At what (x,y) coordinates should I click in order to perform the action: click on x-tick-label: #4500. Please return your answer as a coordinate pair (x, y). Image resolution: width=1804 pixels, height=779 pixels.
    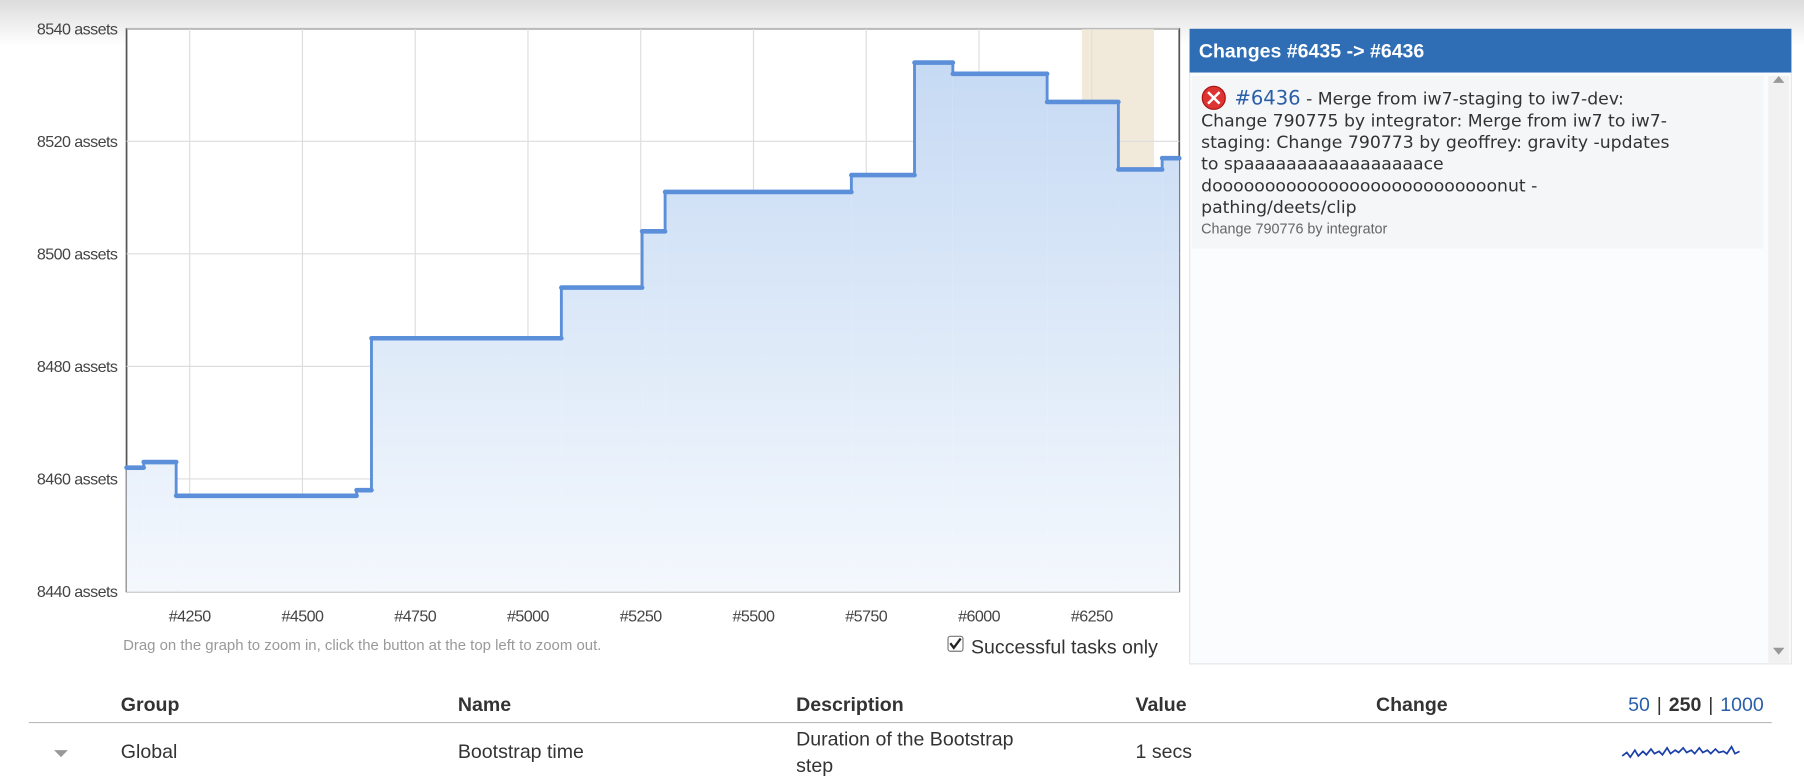
    Looking at the image, I should click on (303, 616).